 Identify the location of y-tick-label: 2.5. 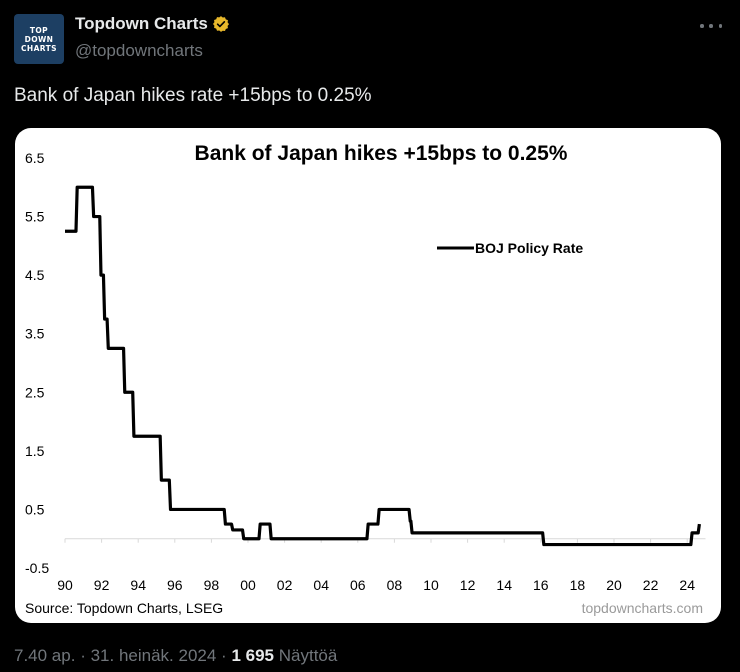
(35, 392).